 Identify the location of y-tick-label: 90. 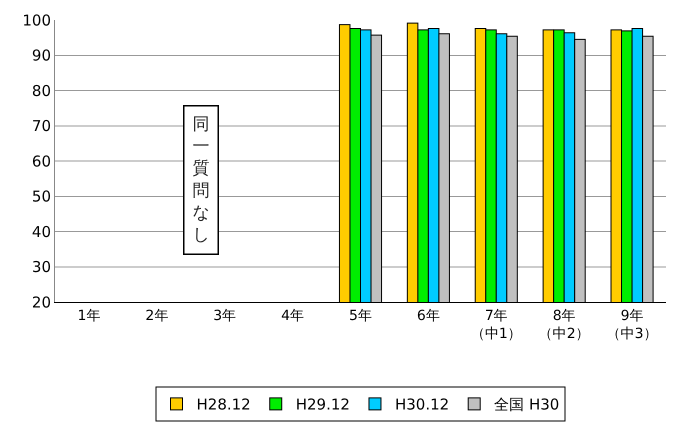
(41, 55).